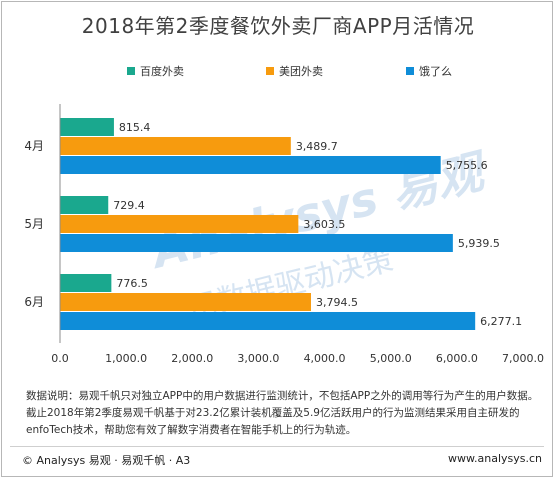  Describe the element at coordinates (131, 283) in the screenshot. I see `bar-value-label-3-1: 776.5` at that location.